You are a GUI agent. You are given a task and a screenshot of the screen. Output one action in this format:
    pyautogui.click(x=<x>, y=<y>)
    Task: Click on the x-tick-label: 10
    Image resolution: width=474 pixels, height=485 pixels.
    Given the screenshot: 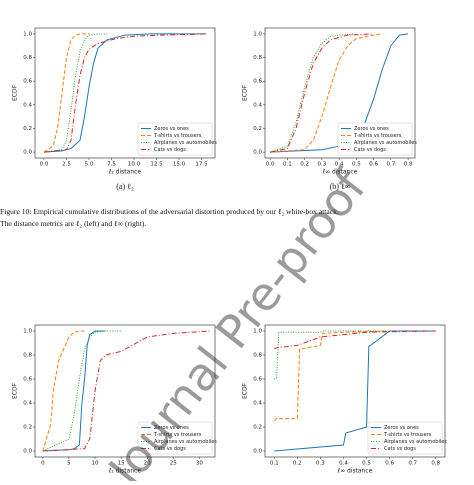 What is the action you would take?
    pyautogui.click(x=95, y=464)
    